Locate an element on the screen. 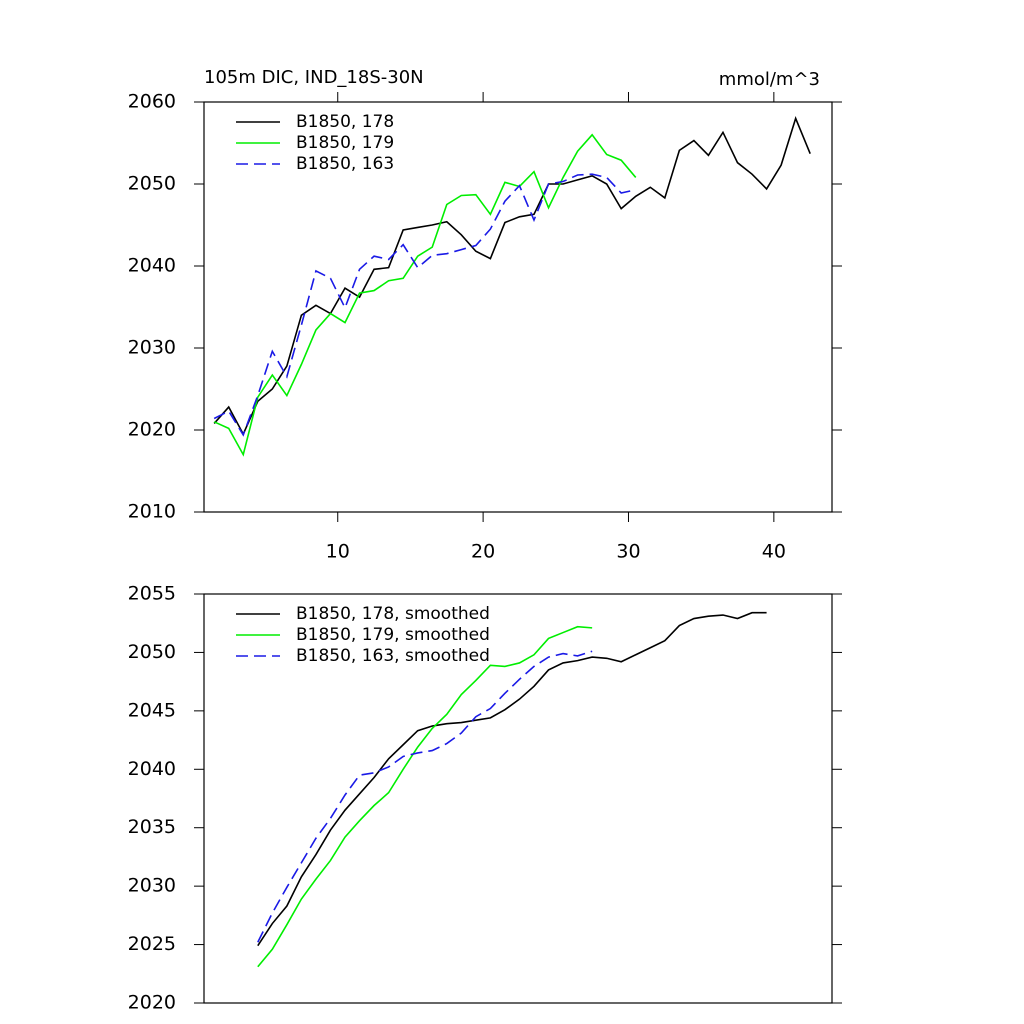 The width and height of the screenshot is (1024, 1024). y-tick-label: 2010 is located at coordinates (152, 512).